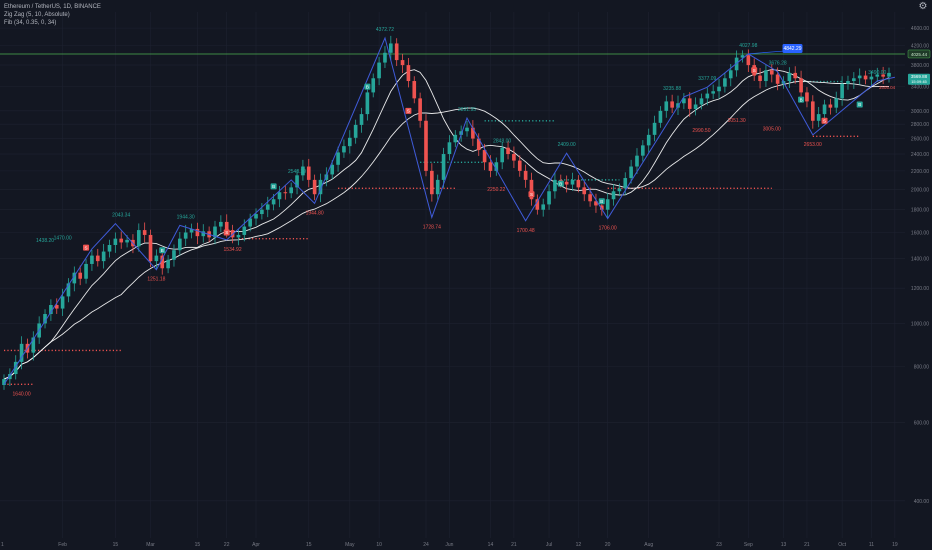  Describe the element at coordinates (920, 172) in the screenshot. I see `price-axis-label: 2200.00` at that location.